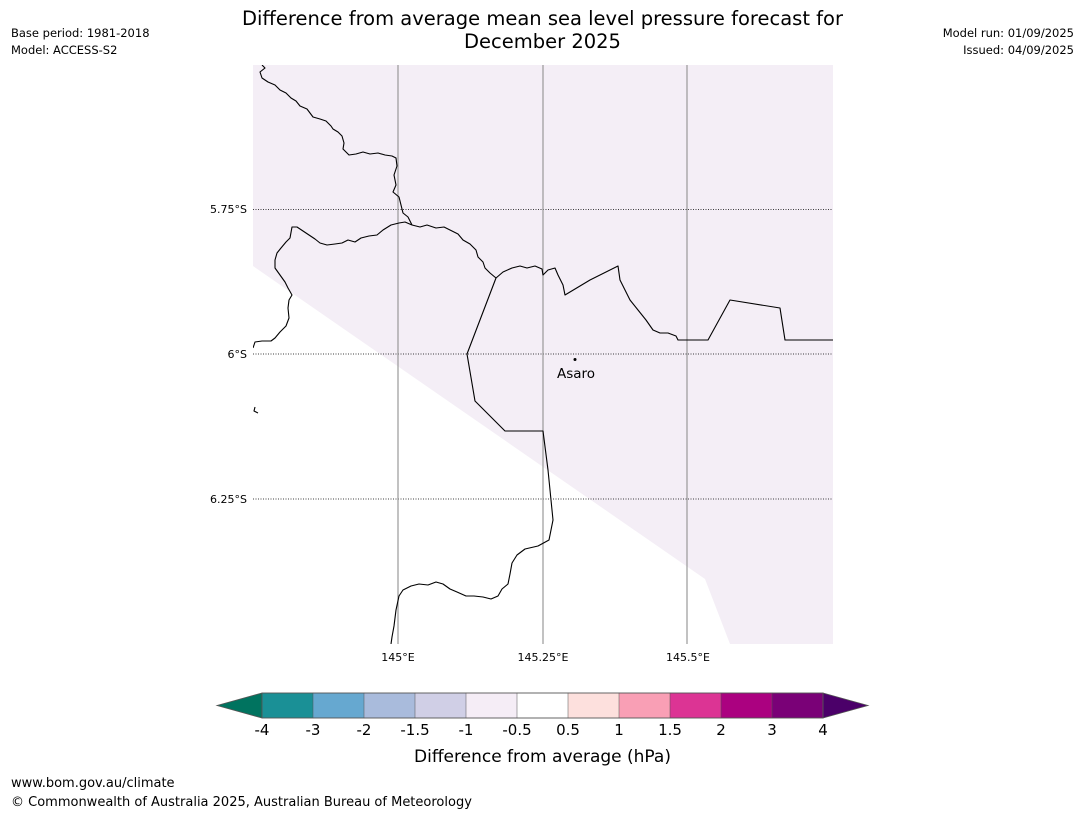 The image size is (1085, 816). What do you see at coordinates (670, 730) in the screenshot?
I see `colorbar-tick-label: 1.5` at bounding box center [670, 730].